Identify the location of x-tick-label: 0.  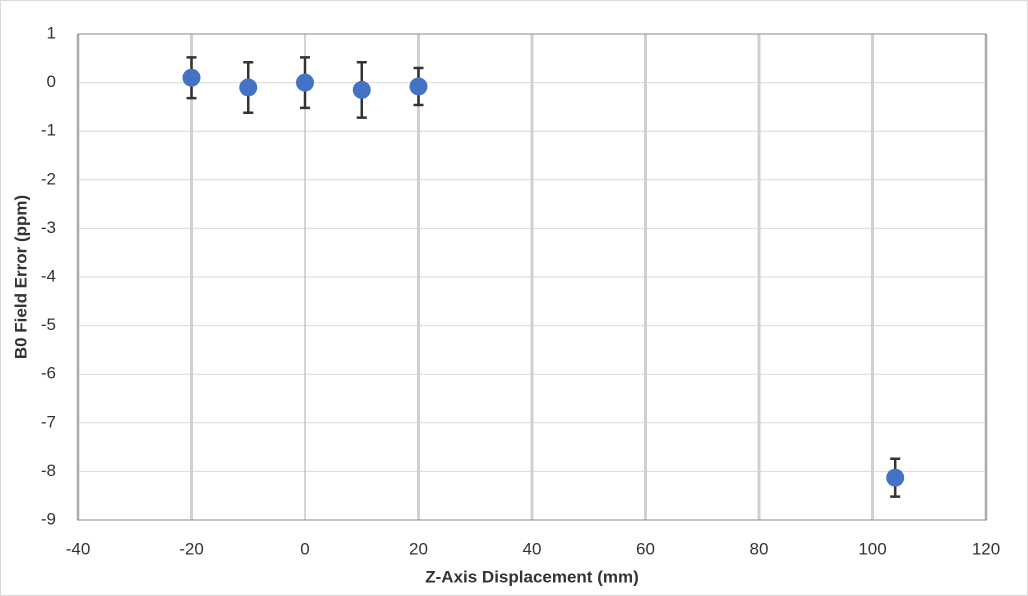
(304, 548).